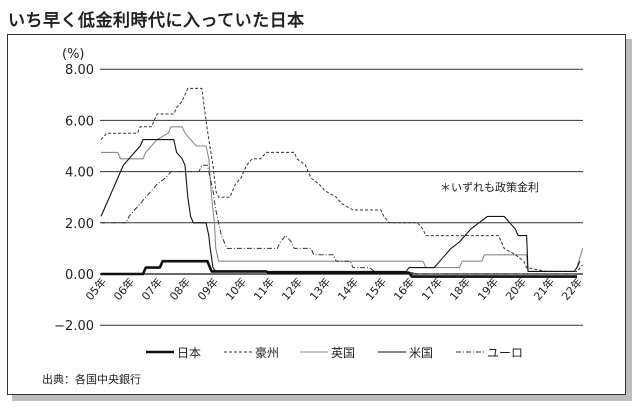 Image resolution: width=640 pixels, height=413 pixels. What do you see at coordinates (489, 187) in the screenshot?
I see `policy-rate-note: ＊いずれも政策金利` at bounding box center [489, 187].